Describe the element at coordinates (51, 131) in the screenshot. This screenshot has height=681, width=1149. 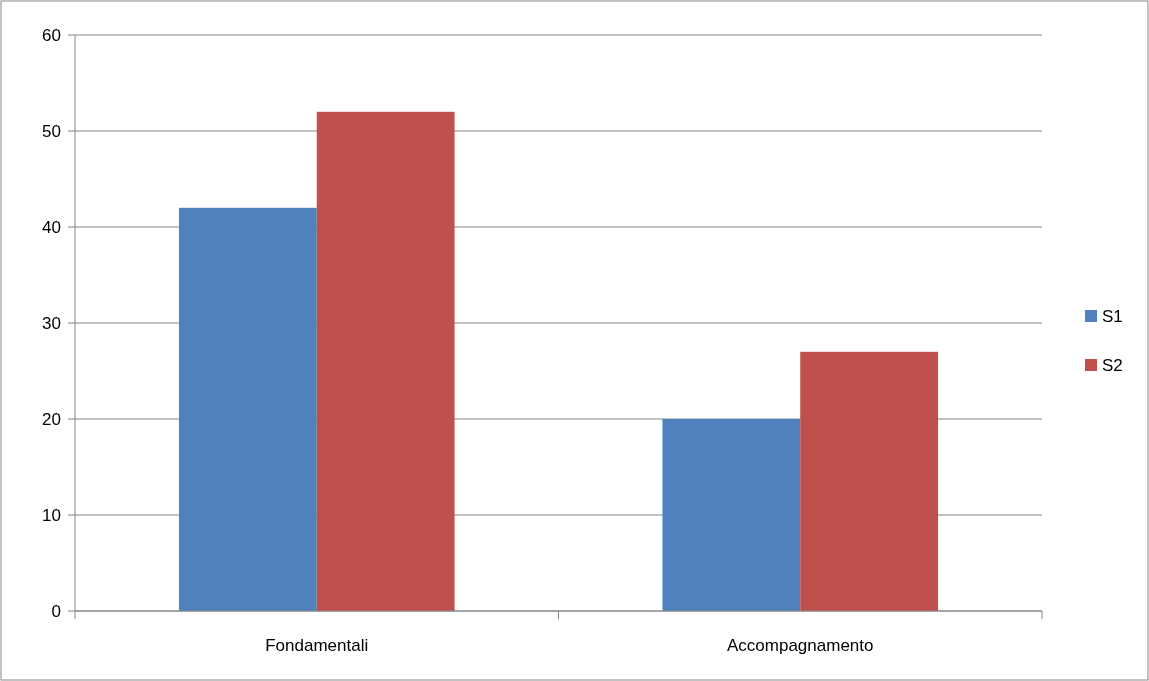
I see `y-tick-label: 50` at that location.